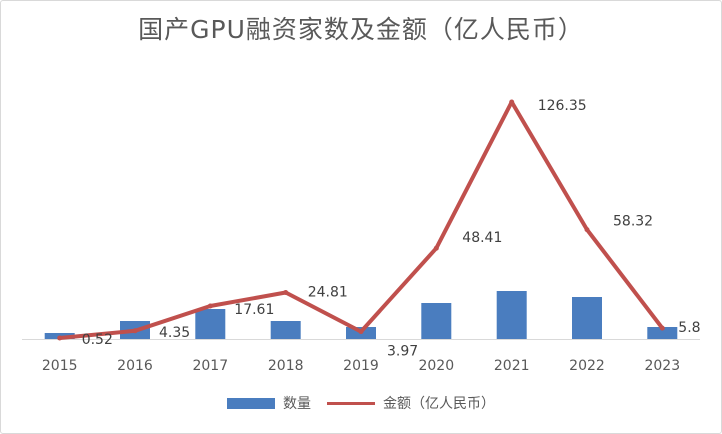 The height and width of the screenshot is (434, 722). I want to click on chart-title: 国产GPU融资家数及金额（亿人民币）, so click(361, 29).